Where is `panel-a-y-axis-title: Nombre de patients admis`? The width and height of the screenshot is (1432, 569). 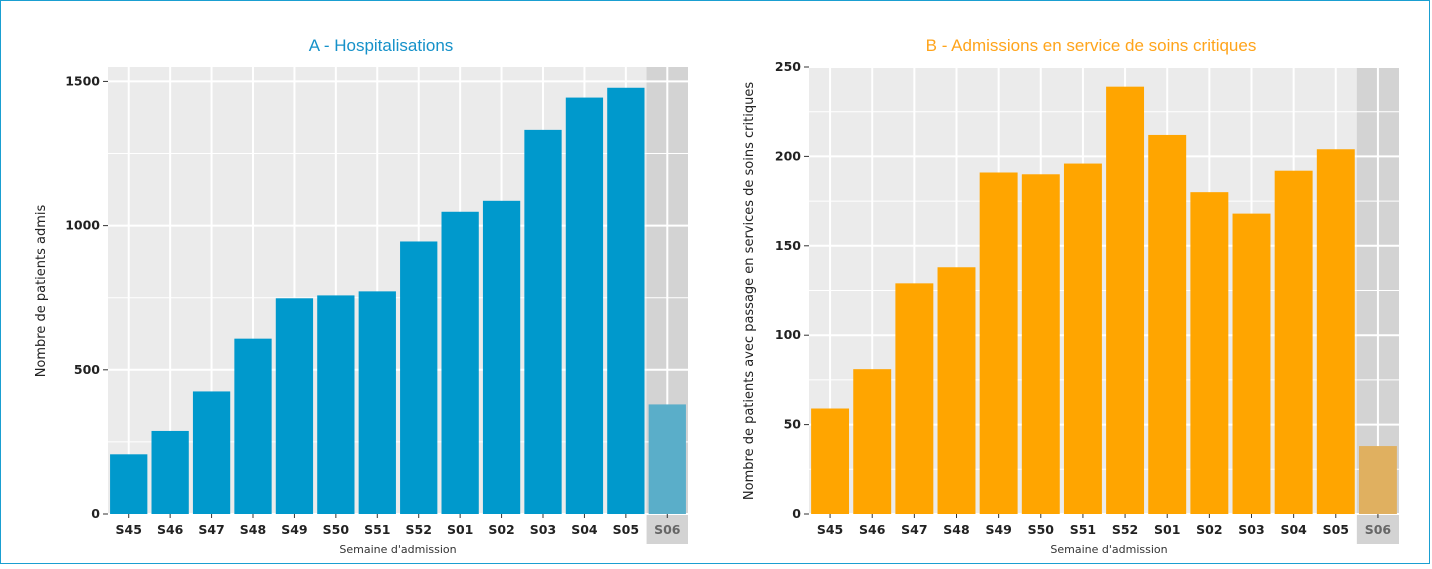
panel-a-y-axis-title: Nombre de patients admis is located at coordinates (41, 290).